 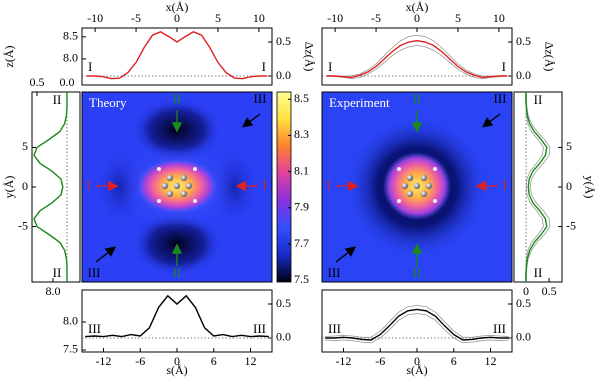 What do you see at coordinates (108, 102) in the screenshot?
I see `map-title: Theory` at bounding box center [108, 102].